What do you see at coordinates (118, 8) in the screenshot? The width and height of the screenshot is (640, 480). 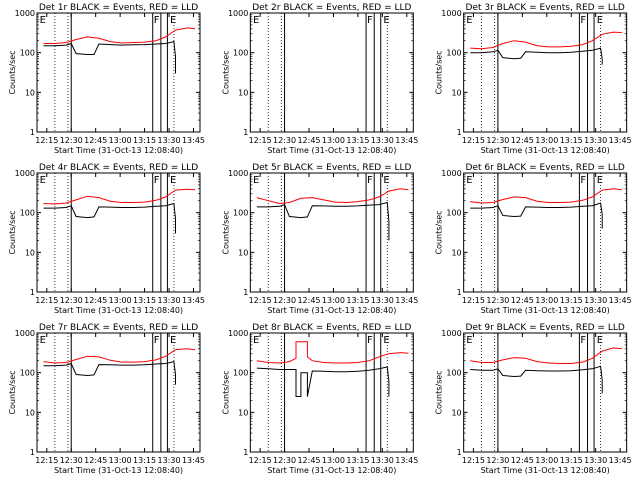 I see `plot-title: Det 1r BLACK = Events, RED = LLD` at bounding box center [118, 8].